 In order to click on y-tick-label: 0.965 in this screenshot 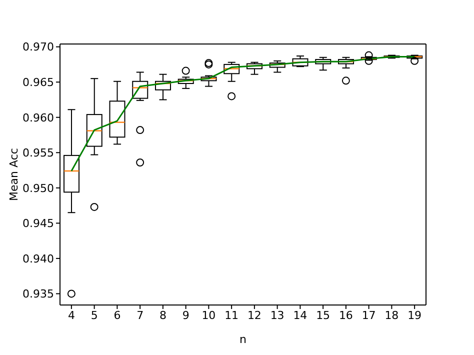, I will do `click(38, 82)`.